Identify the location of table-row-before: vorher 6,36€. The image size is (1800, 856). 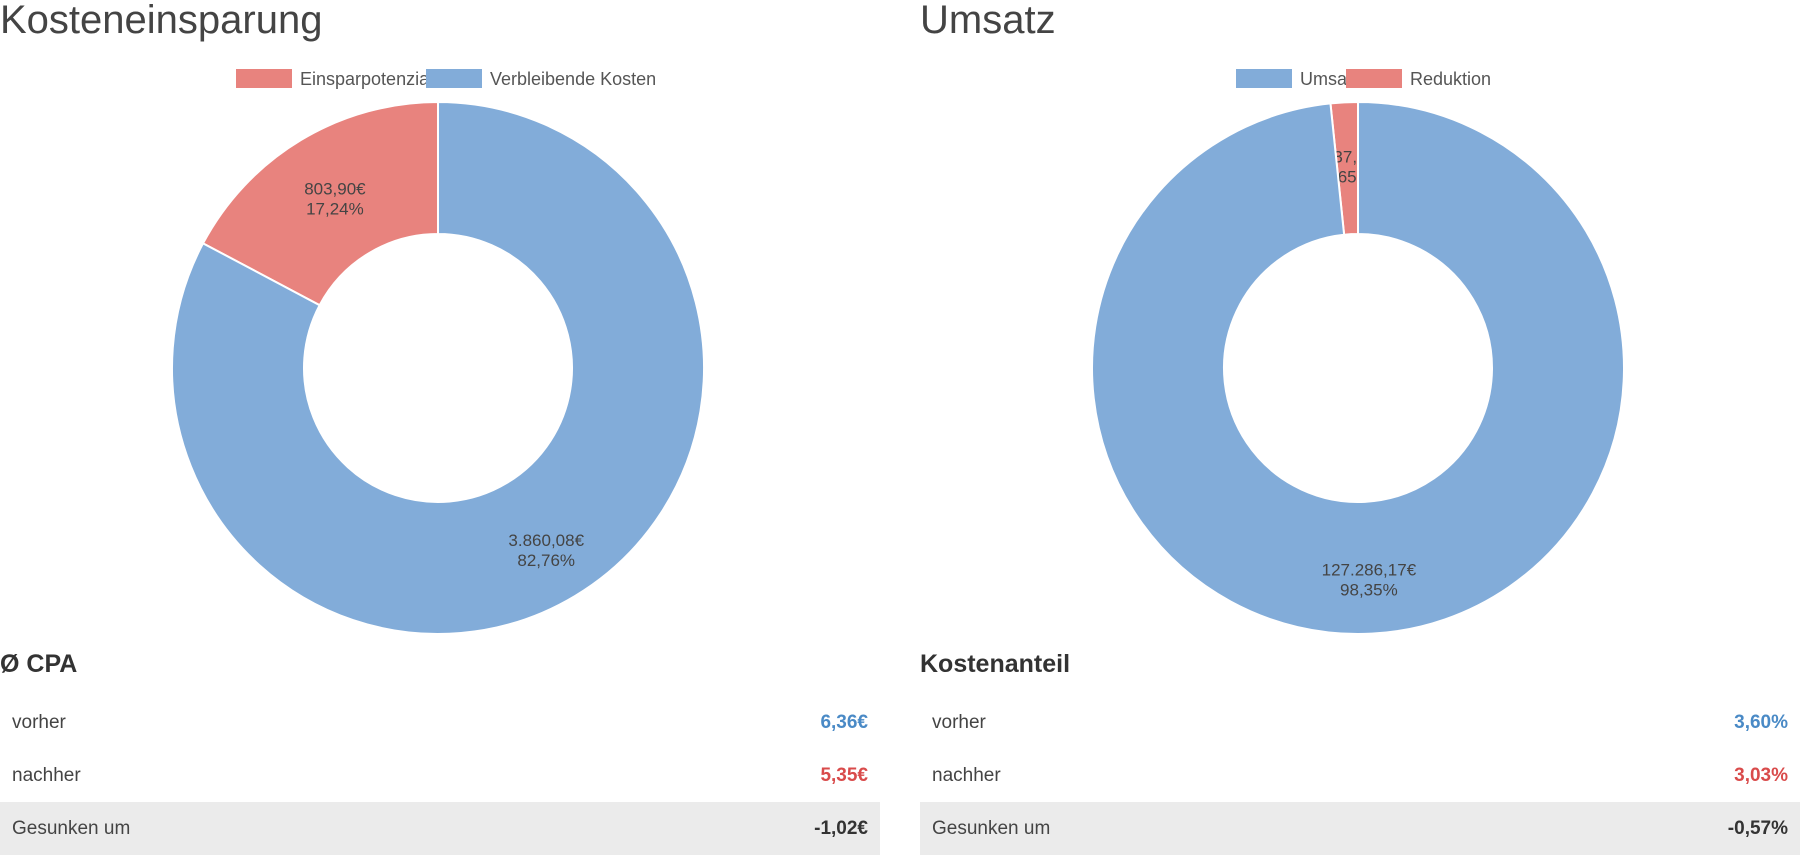
(440, 722).